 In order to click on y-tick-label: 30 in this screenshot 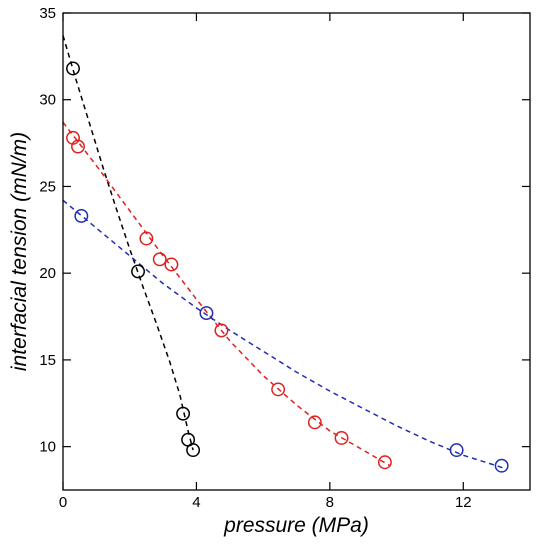, I will do `click(47, 100)`.